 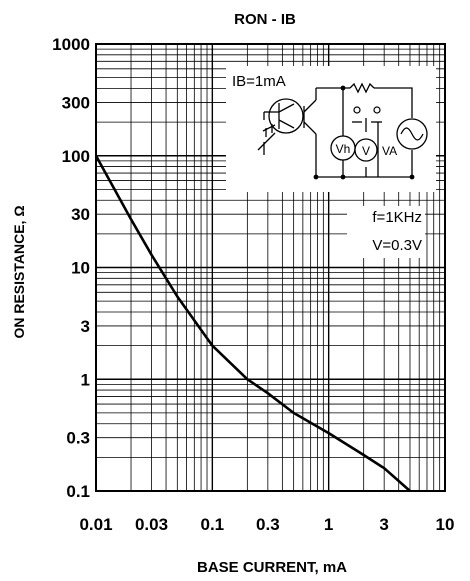 I want to click on y-tick-label: 10, so click(x=80, y=268).